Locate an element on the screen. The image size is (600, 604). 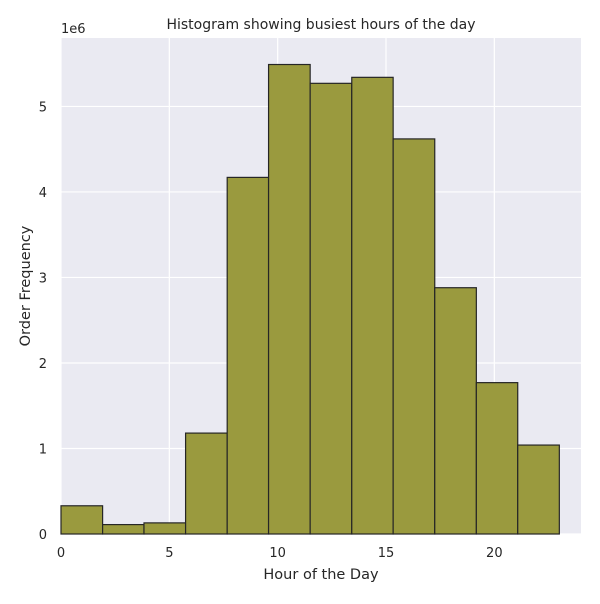
y-tick-label: 5 is located at coordinates (43, 107).